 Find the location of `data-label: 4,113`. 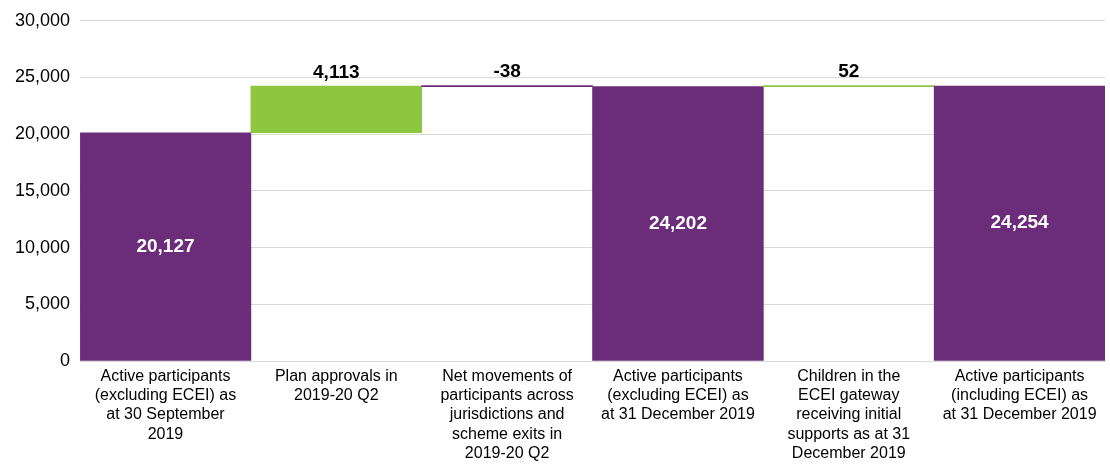

data-label: 4,113 is located at coordinates (336, 71).